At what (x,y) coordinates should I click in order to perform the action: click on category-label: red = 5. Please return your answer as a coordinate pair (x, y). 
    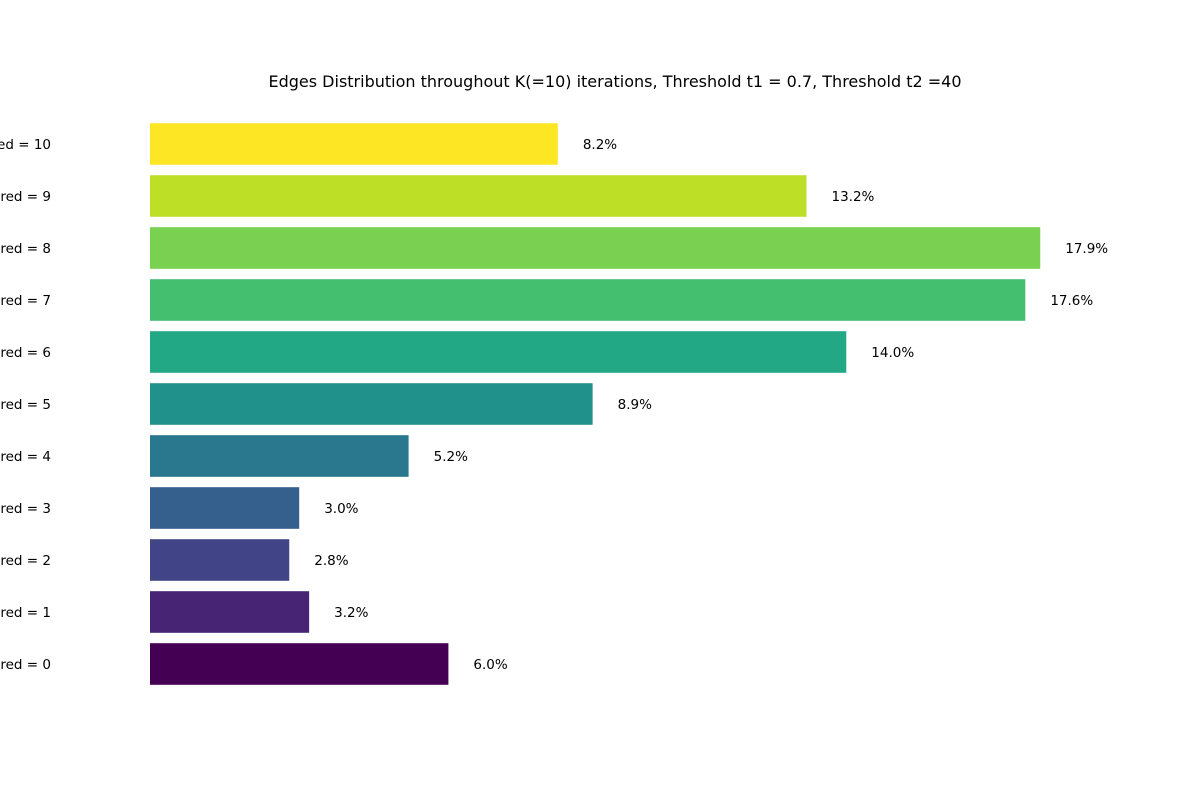
    Looking at the image, I should click on (25, 405).